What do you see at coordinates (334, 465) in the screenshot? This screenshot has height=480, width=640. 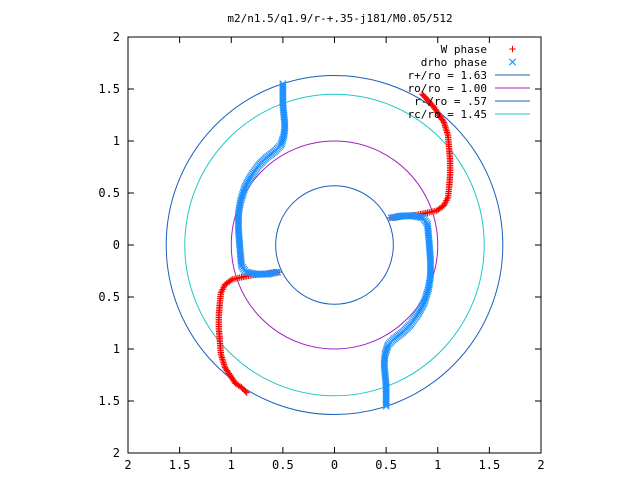 I see `x-tick-label: 0` at bounding box center [334, 465].